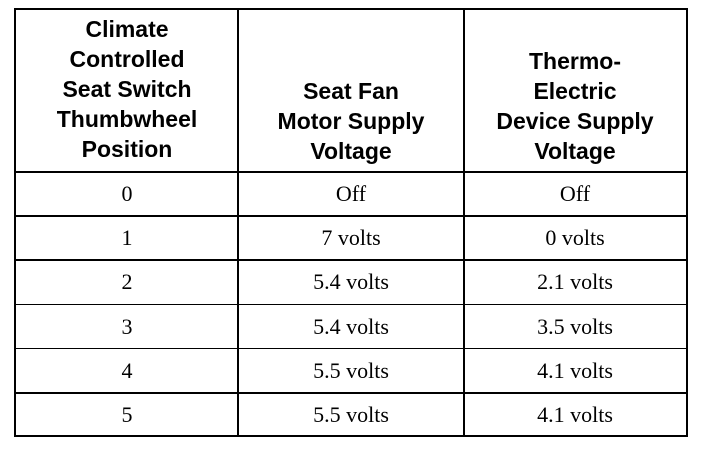 This screenshot has width=704, height=460. What do you see at coordinates (575, 61) in the screenshot?
I see `header-line: Thermo-` at bounding box center [575, 61].